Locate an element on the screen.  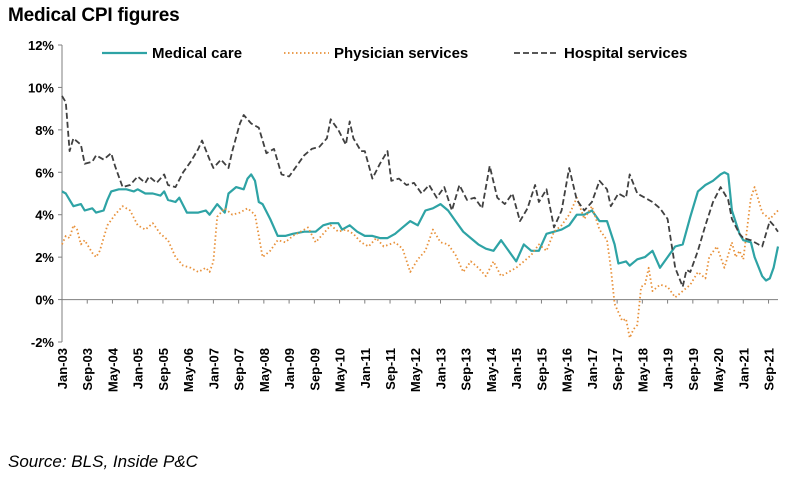
y-tick-label: 2% is located at coordinates (44, 257).